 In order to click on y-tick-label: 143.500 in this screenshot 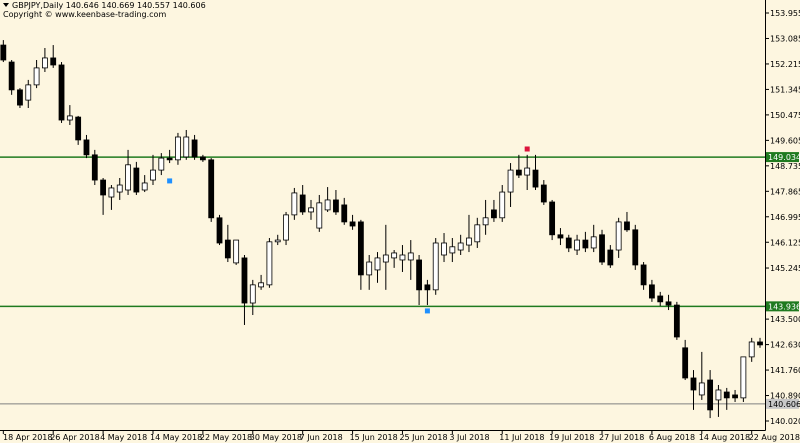, I will do `click(785, 319)`.